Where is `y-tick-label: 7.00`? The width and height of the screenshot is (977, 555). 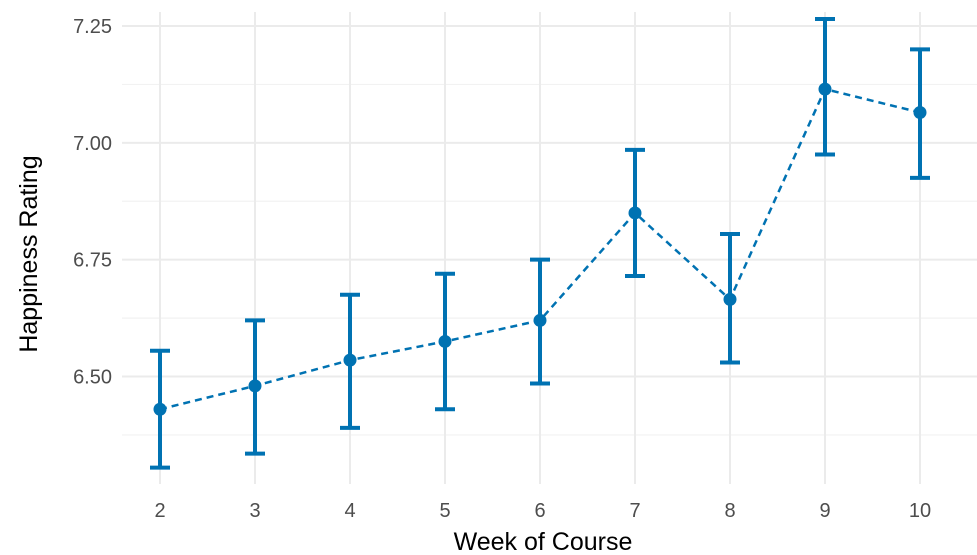 y-tick-label: 7.00 is located at coordinates (92, 144).